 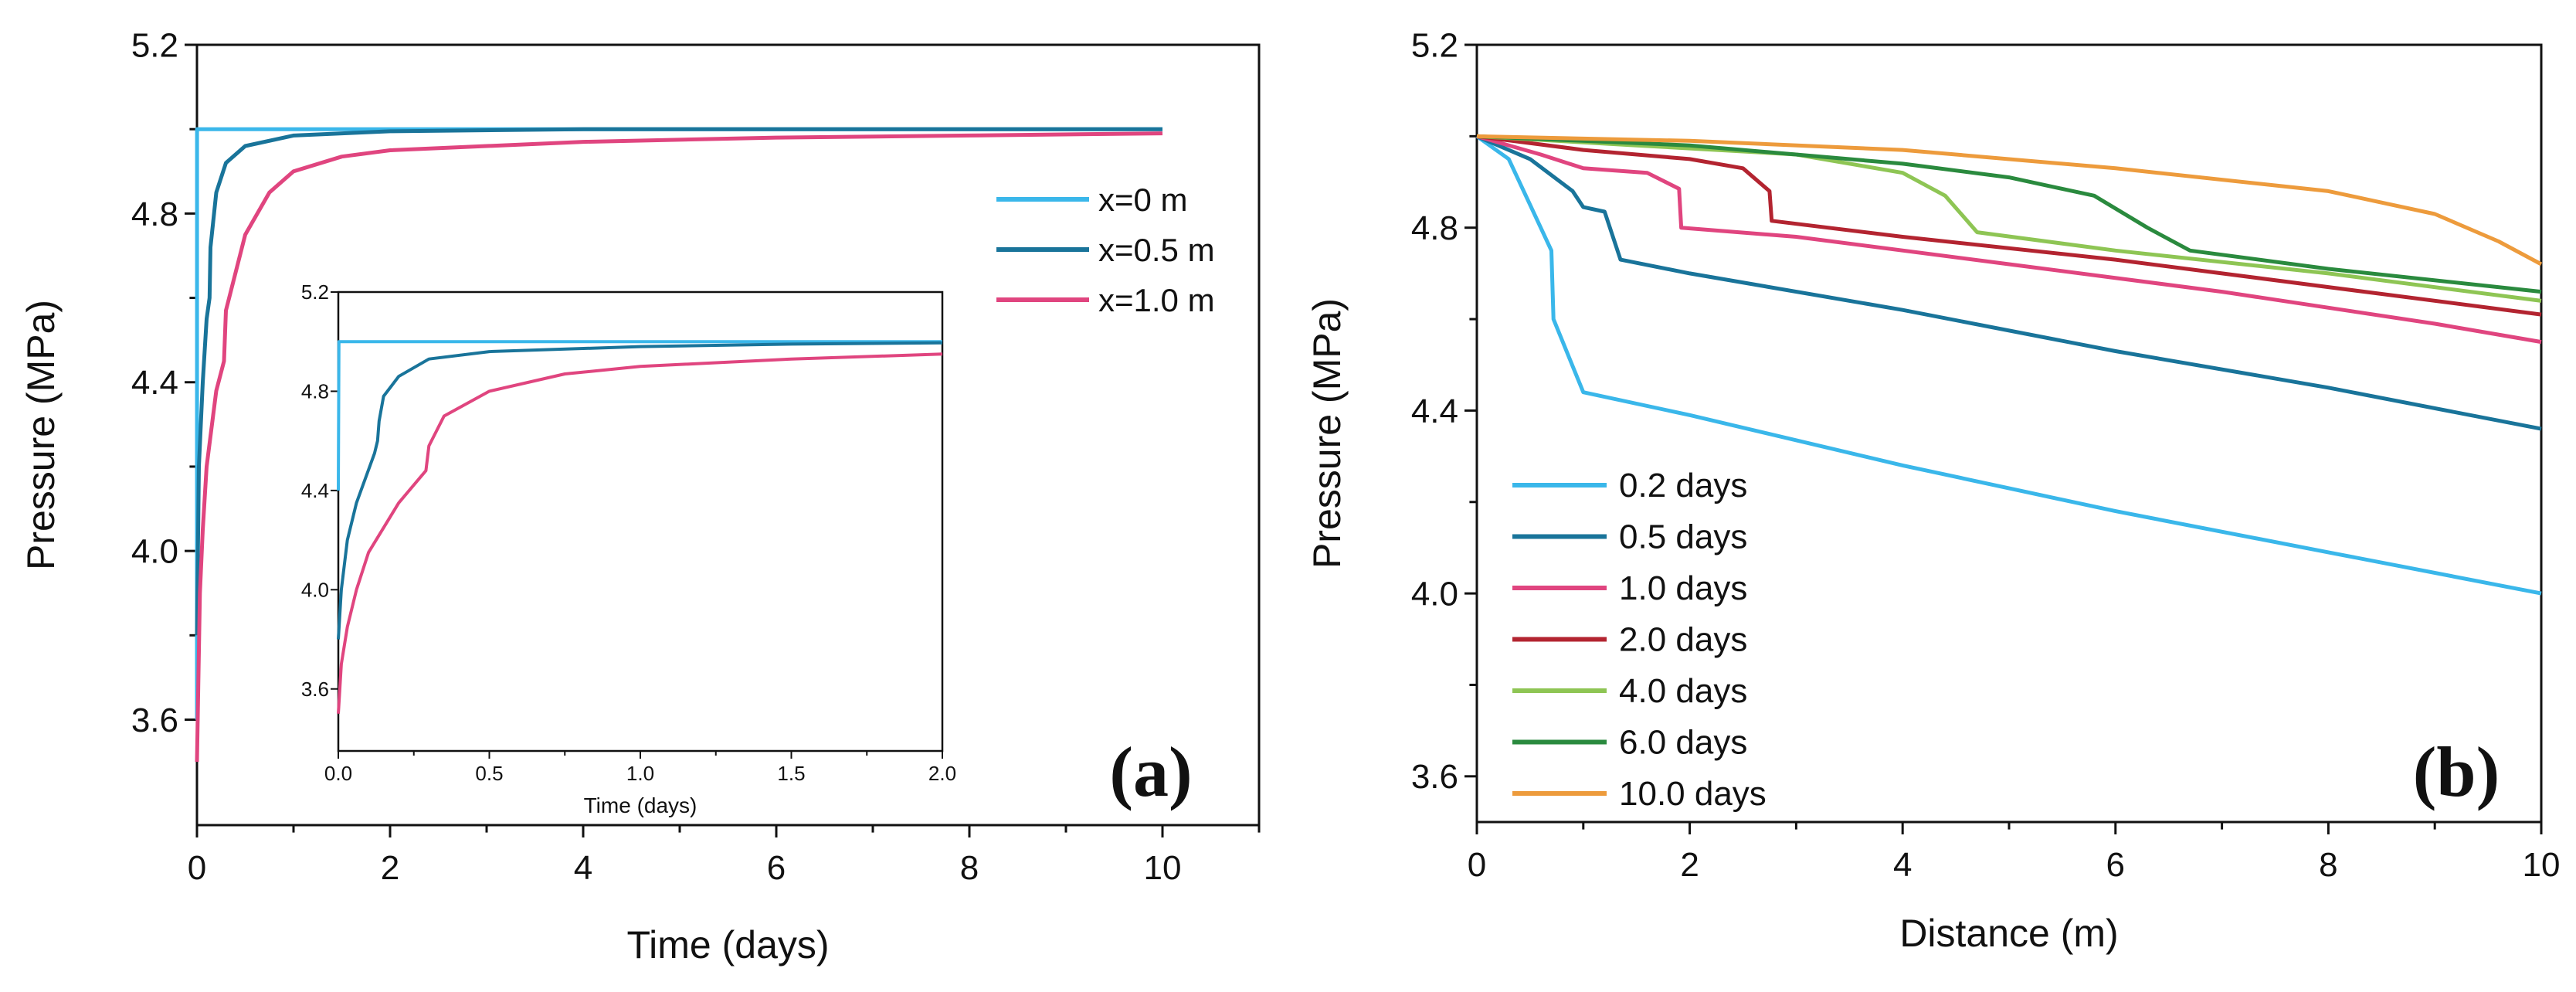 I want to click on legend-label: x=0.5 m, so click(x=1156, y=250).